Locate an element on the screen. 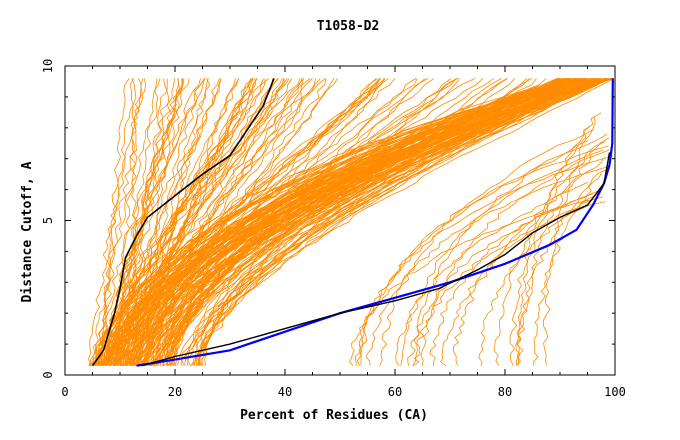  x-axis-label: Percent of Residues (CA) is located at coordinates (334, 415).